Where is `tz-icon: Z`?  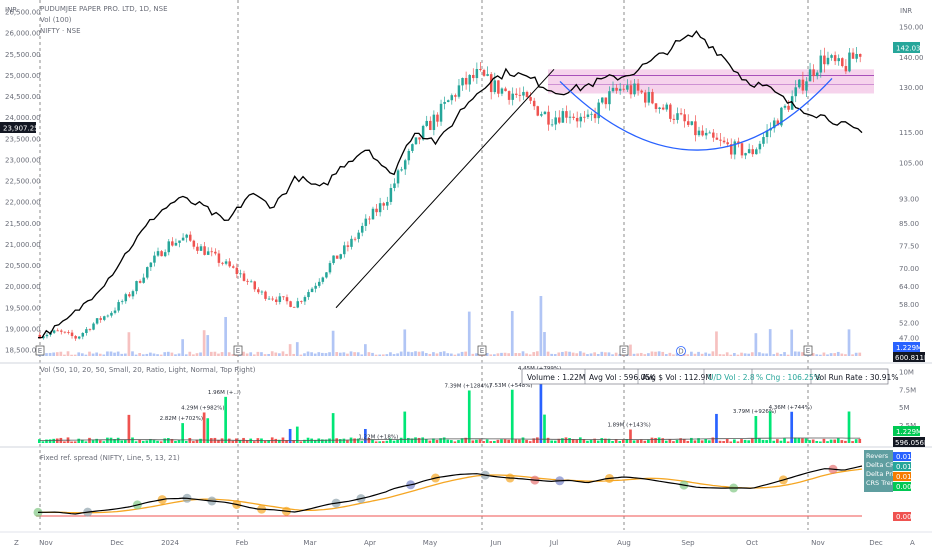
tz-icon: Z is located at coordinates (16, 543).